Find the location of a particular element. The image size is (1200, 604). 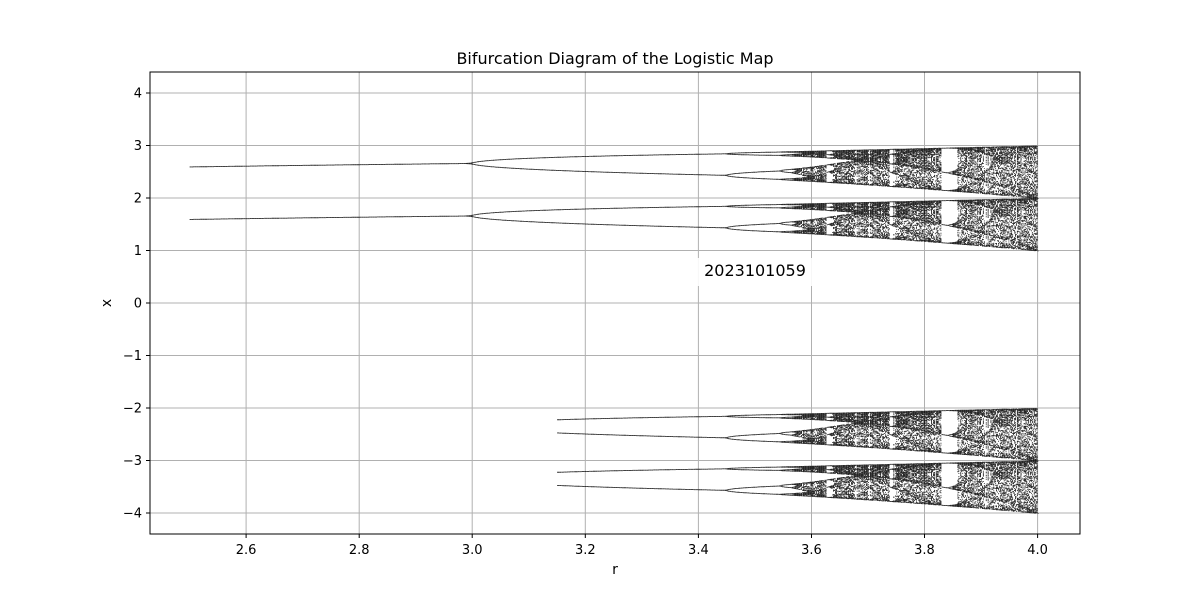

y-tick-label: 2 is located at coordinates (138, 199).